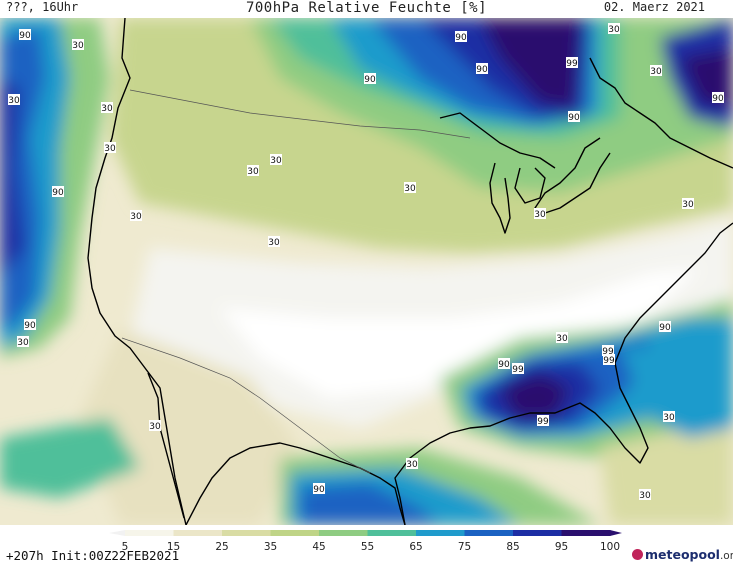  What do you see at coordinates (610, 547) in the screenshot?
I see `colorbar-tick: 100` at bounding box center [610, 547].